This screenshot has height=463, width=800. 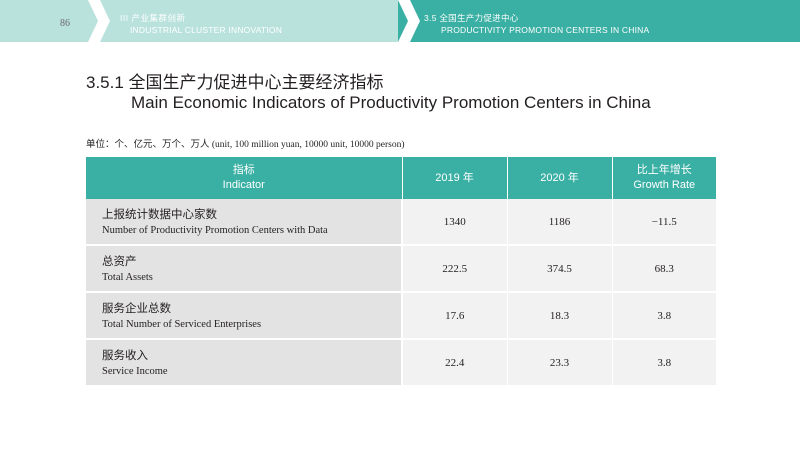 What do you see at coordinates (159, 213) in the screenshot?
I see `row-label-zh: 上报统计数据中心家数` at bounding box center [159, 213].